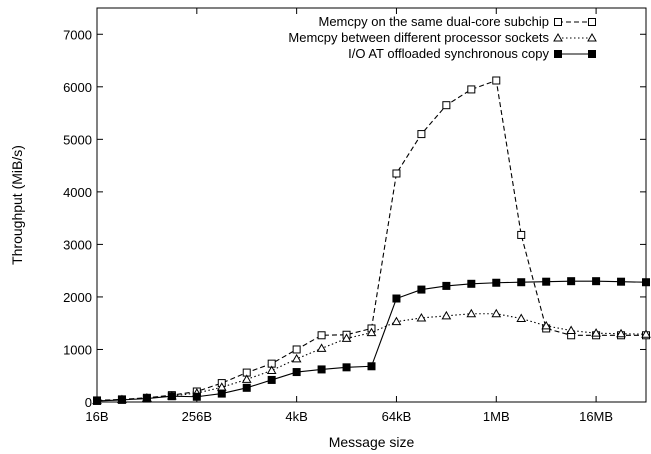 Image resolution: width=651 pixels, height=454 pixels. I want to click on y-tick-label: 1000, so click(77, 349).